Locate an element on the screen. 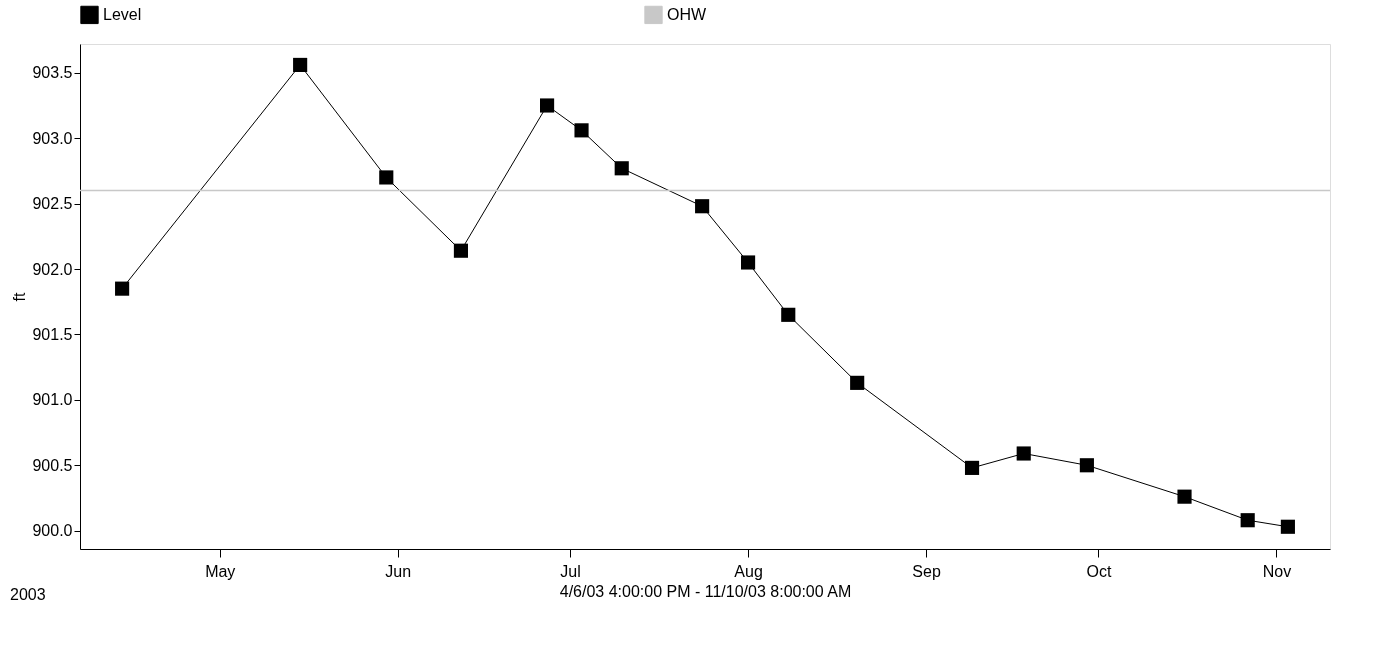 The width and height of the screenshot is (1380, 645). y-tick-label: 901.5 is located at coordinates (52, 334).